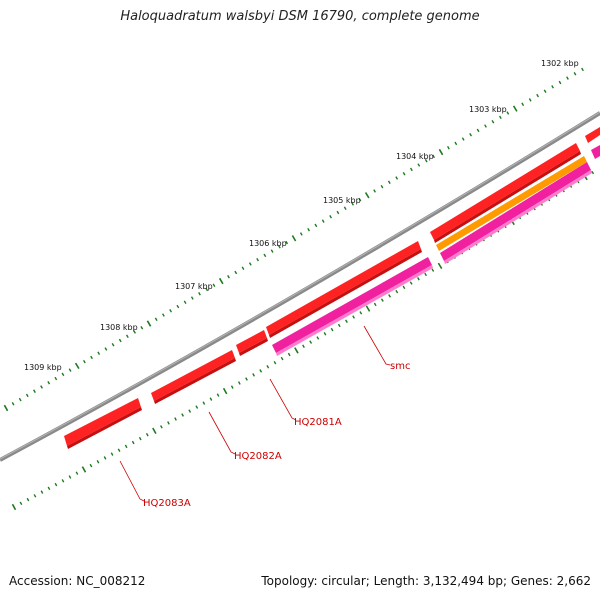  I want to click on gene-block-smc-shade, so click(354, 310).